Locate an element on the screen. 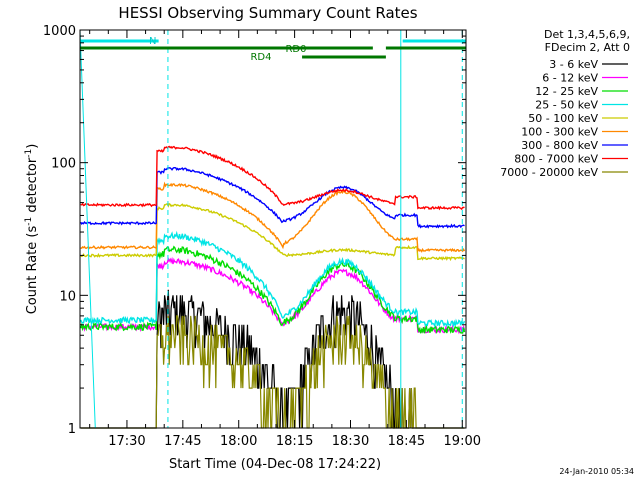 Image resolution: width=640 pixels, height=484 pixels. x-axis-label: Start Time (04-Dec-08 17:24:22) is located at coordinates (275, 464).